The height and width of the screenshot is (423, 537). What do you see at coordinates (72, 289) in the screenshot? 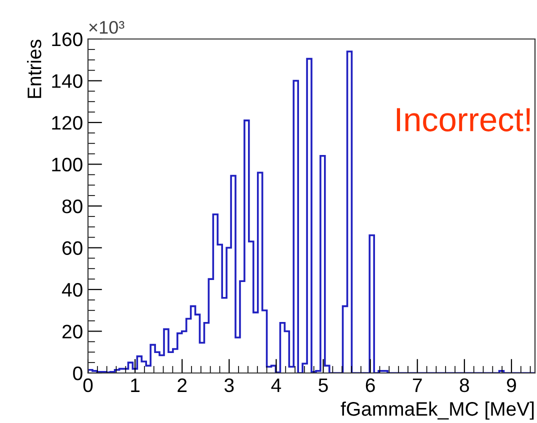
I see `y-tick-label: 40` at bounding box center [72, 289].